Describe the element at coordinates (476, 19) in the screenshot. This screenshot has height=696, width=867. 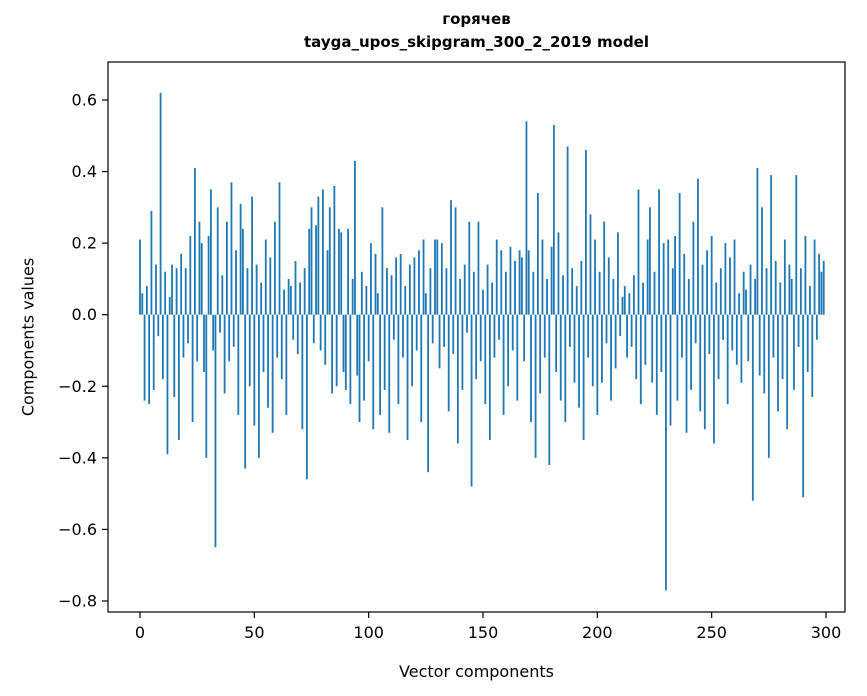
I see `chart-title-line1: горячев` at that location.